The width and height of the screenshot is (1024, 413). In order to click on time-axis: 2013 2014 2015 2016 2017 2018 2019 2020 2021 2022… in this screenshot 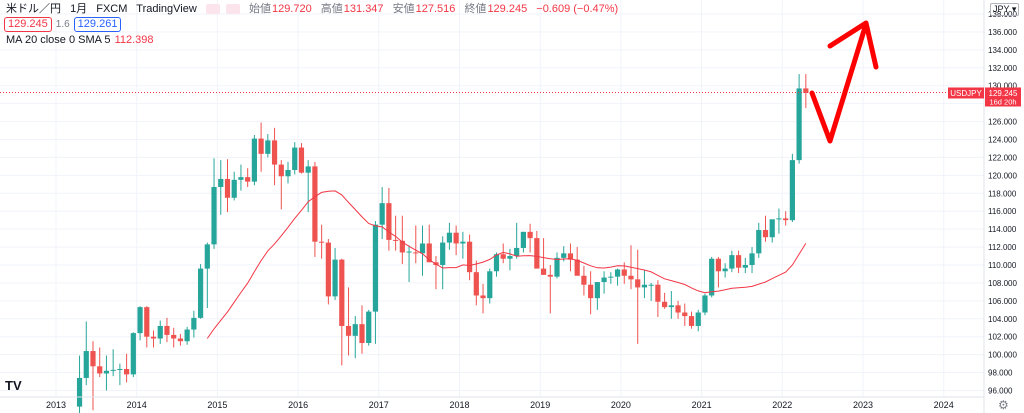, I will do `click(500, 405)`.